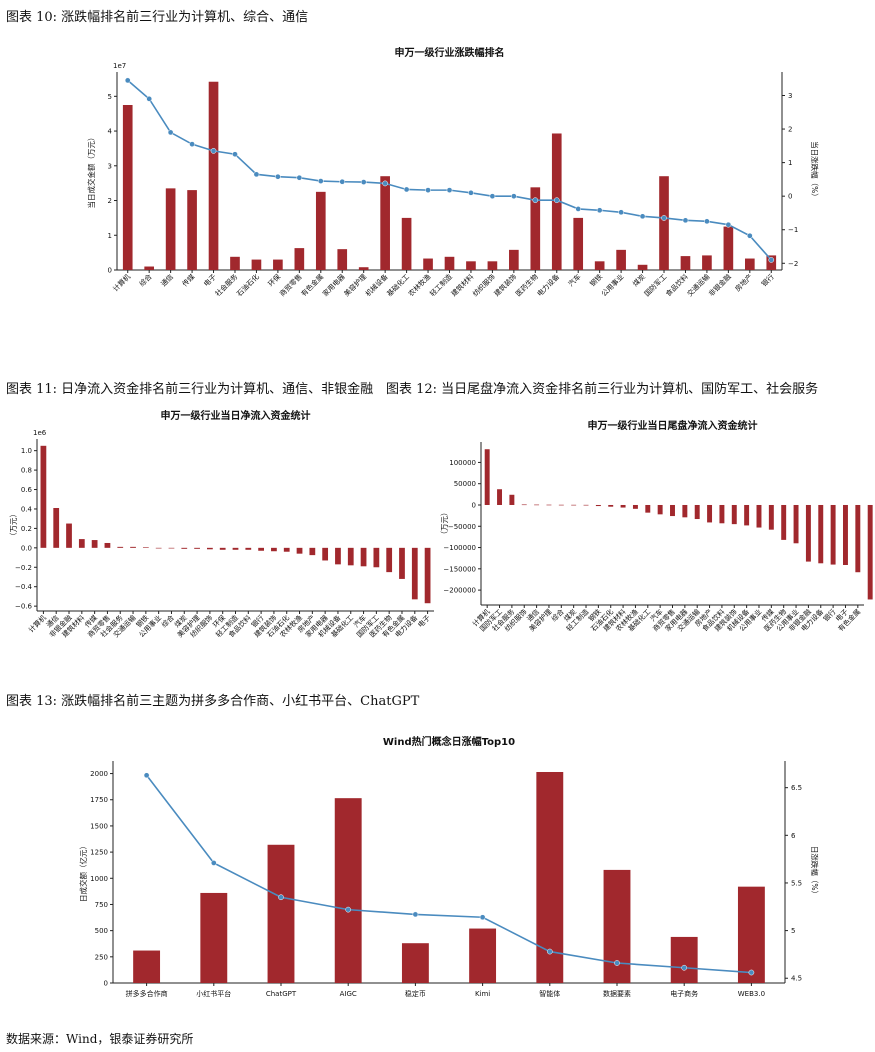 The width and height of the screenshot is (875, 1052). Describe the element at coordinates (24, 587) in the screenshot. I see `y-tick-label: −0.4` at that location.